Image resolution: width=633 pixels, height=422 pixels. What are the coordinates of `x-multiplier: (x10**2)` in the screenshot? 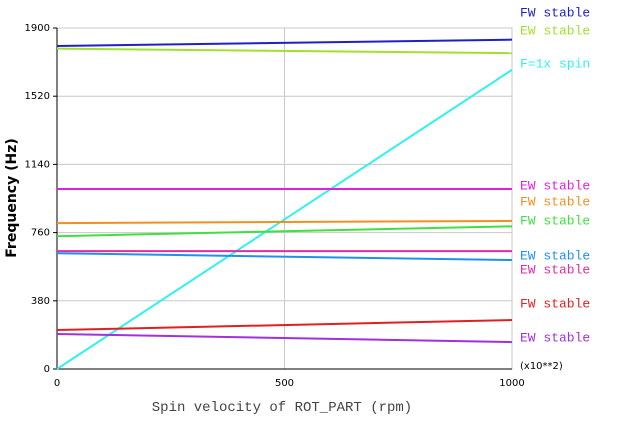 It's located at (541, 366).